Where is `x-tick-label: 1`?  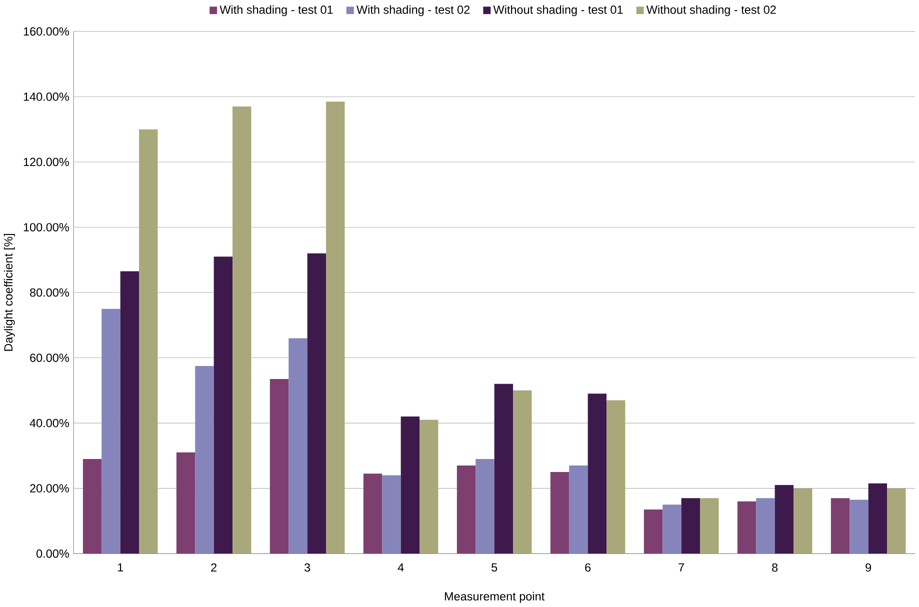 x-tick-label: 1 is located at coordinates (121, 567).